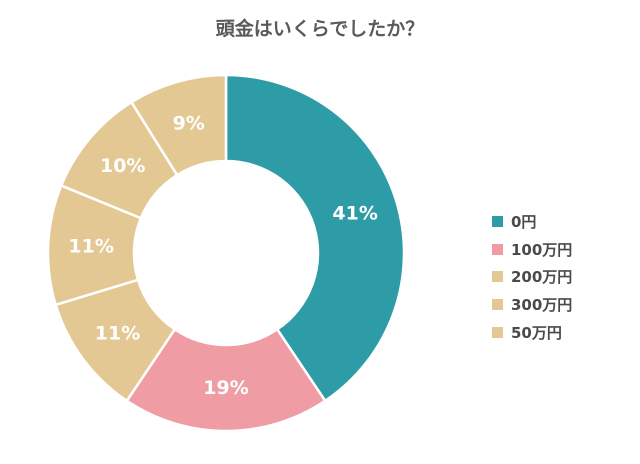  I want to click on legend-item-0: 0円, so click(532, 222).